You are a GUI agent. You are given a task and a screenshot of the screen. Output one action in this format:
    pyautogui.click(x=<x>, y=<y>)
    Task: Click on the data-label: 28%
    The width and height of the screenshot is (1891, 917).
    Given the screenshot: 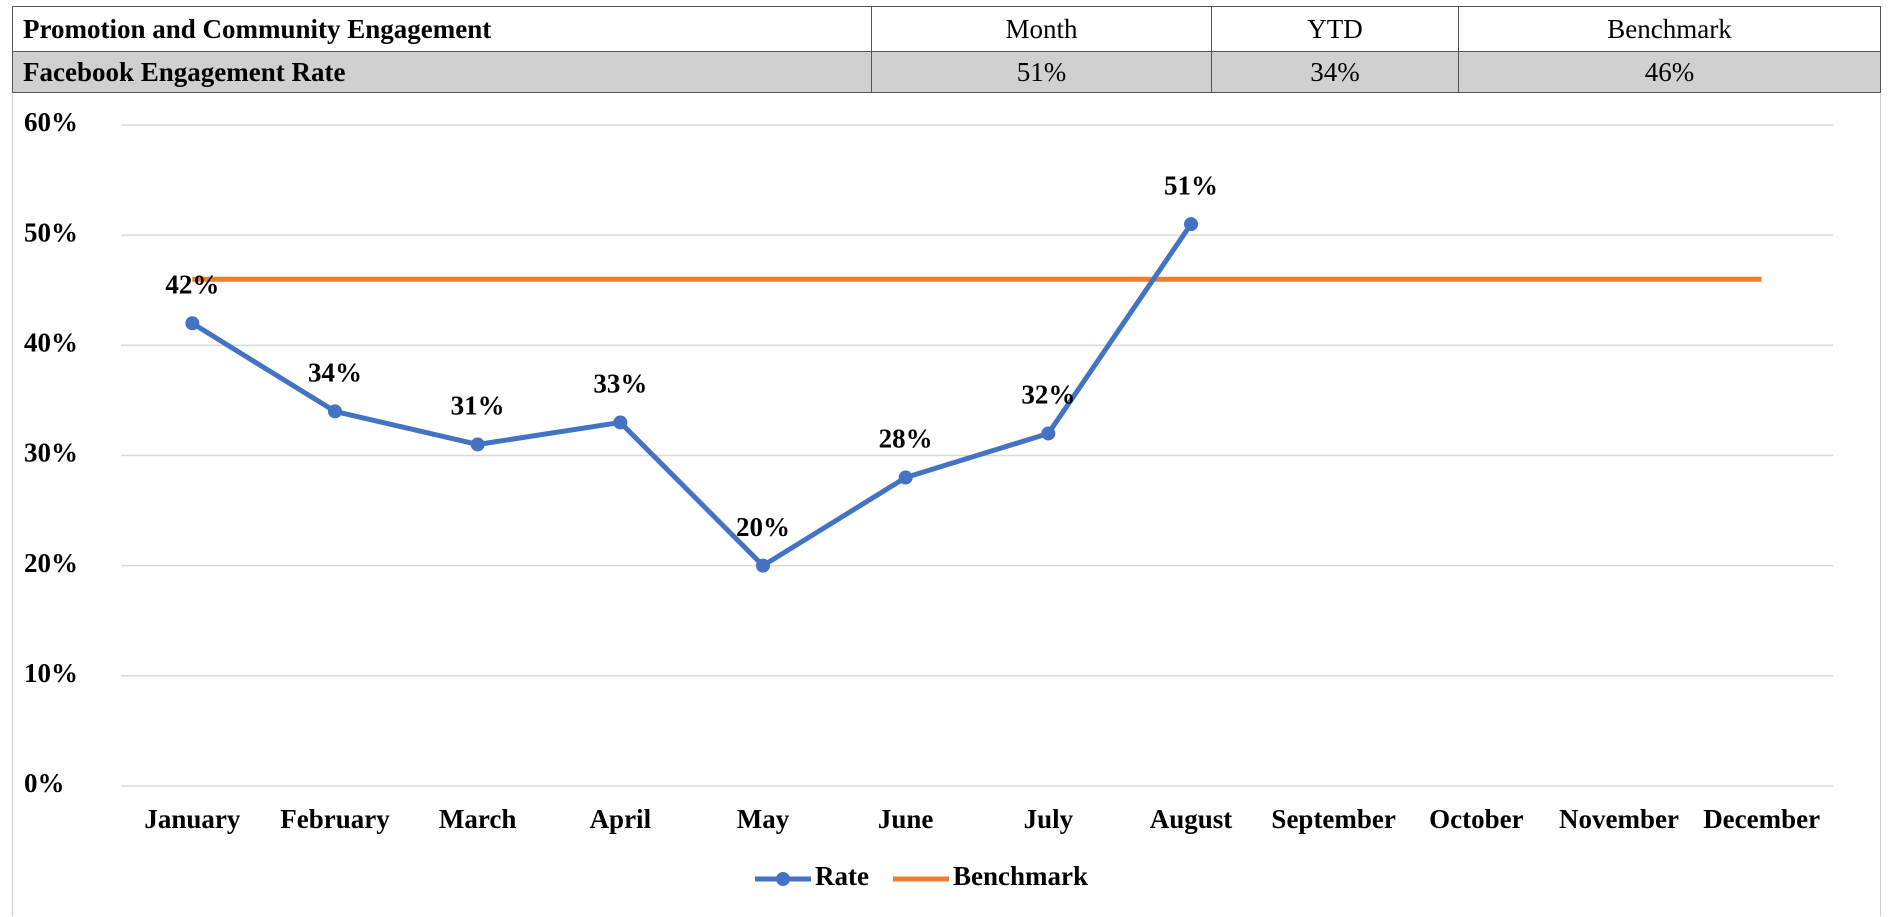 What is the action you would take?
    pyautogui.click(x=906, y=439)
    